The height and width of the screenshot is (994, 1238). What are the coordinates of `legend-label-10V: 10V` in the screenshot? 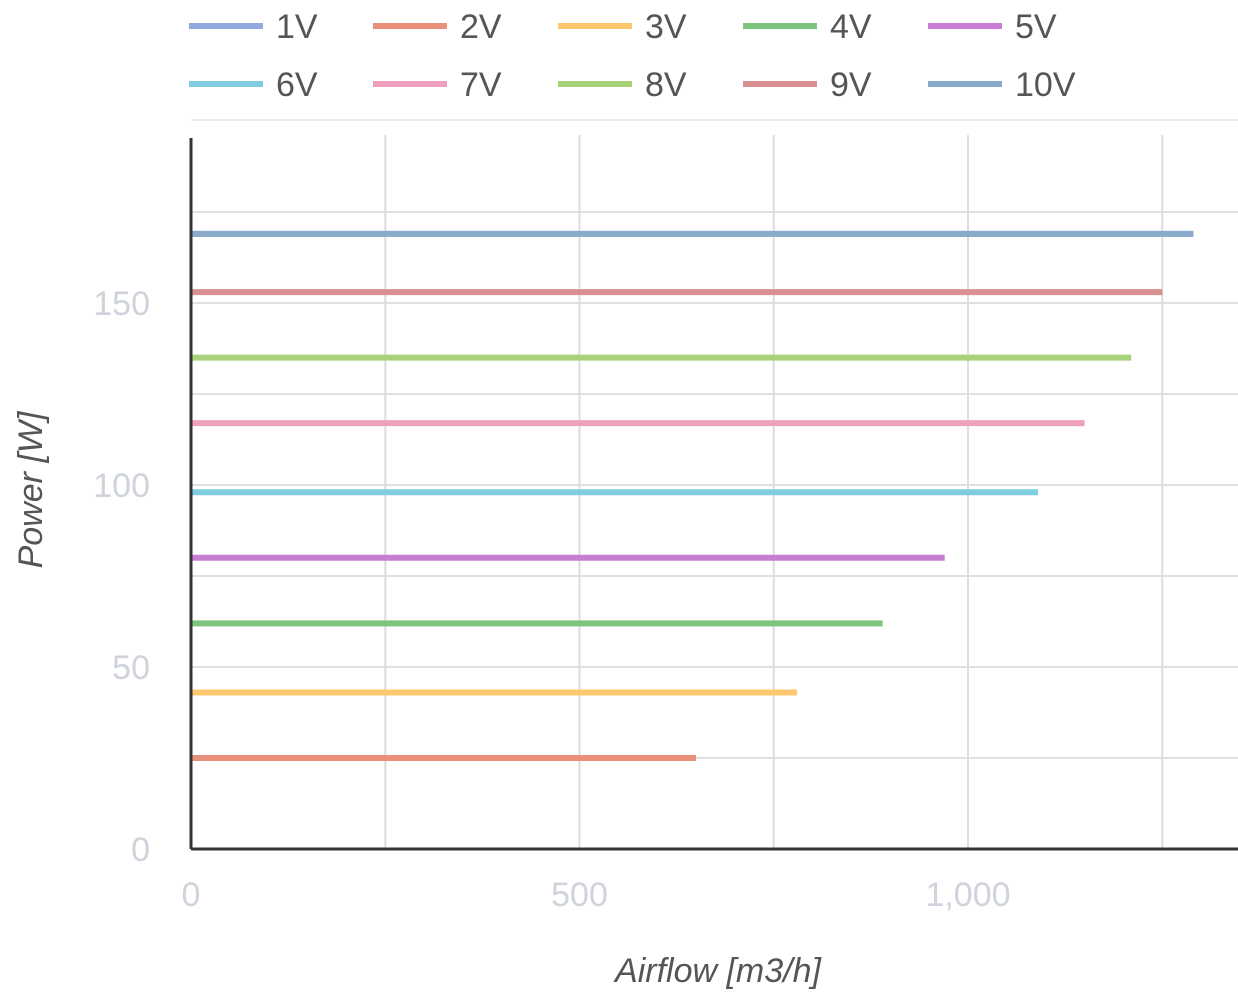 It's located at (1045, 85).